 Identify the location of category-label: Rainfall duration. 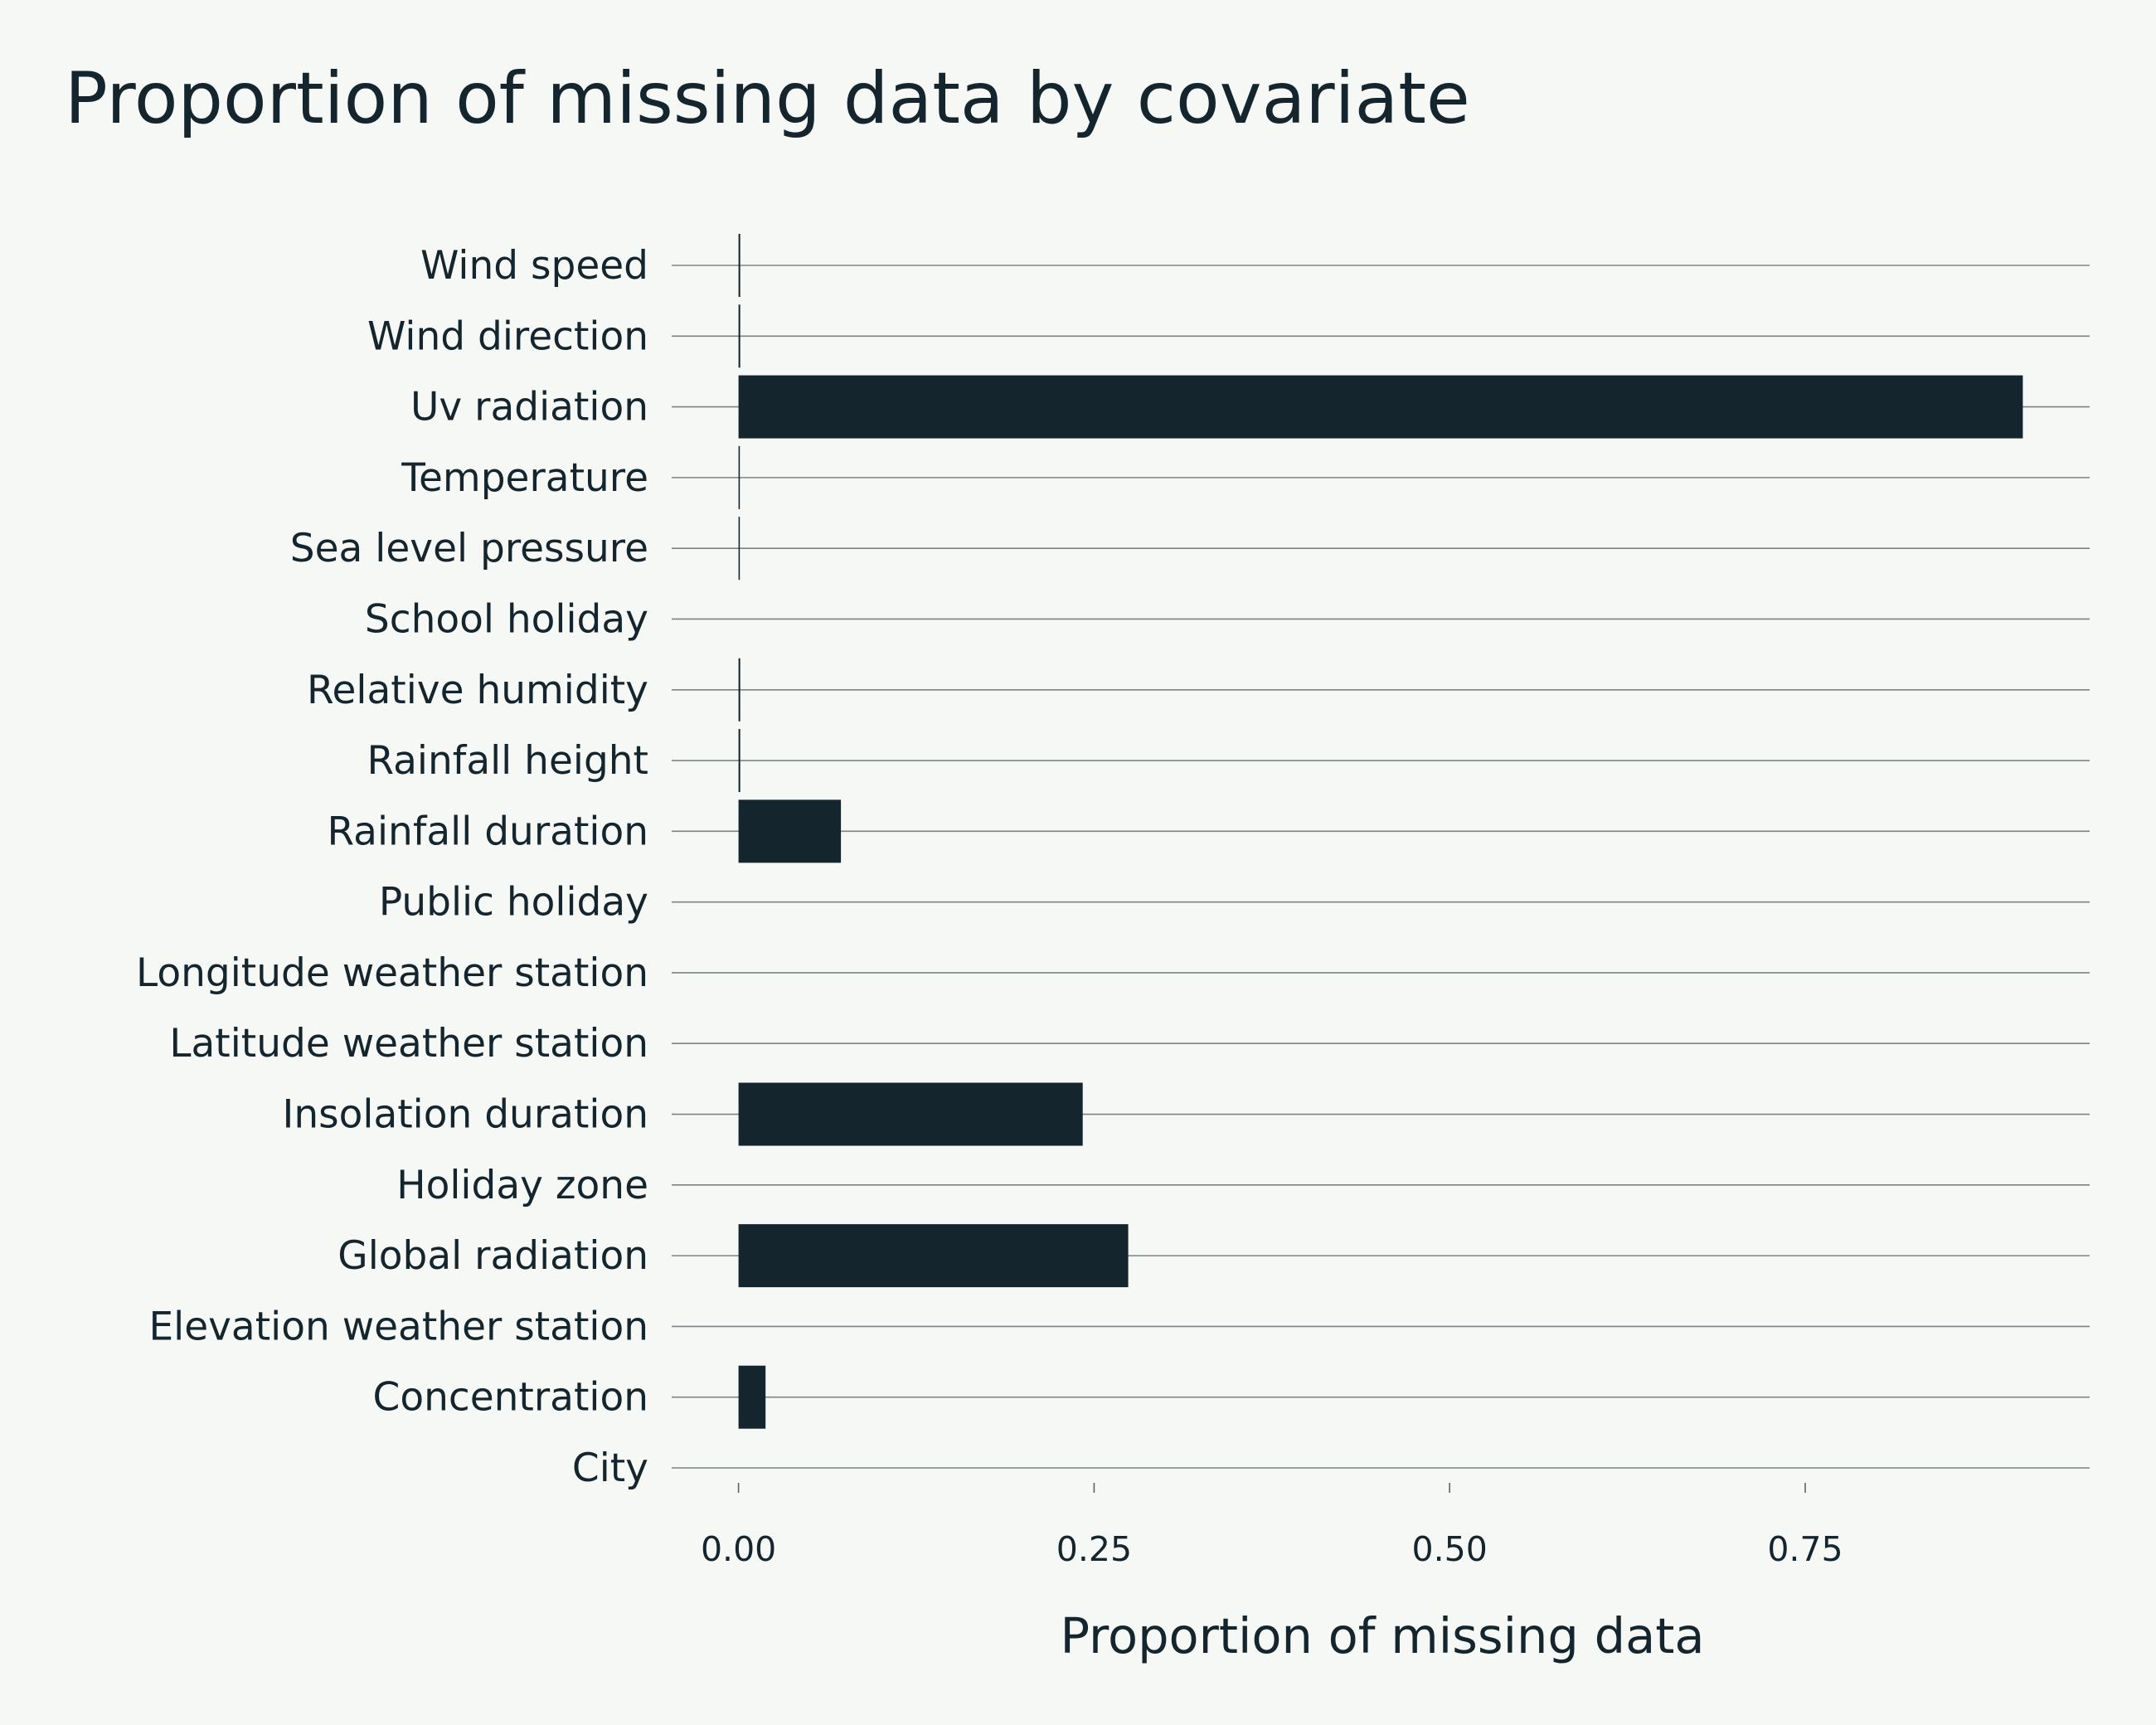
(488, 832).